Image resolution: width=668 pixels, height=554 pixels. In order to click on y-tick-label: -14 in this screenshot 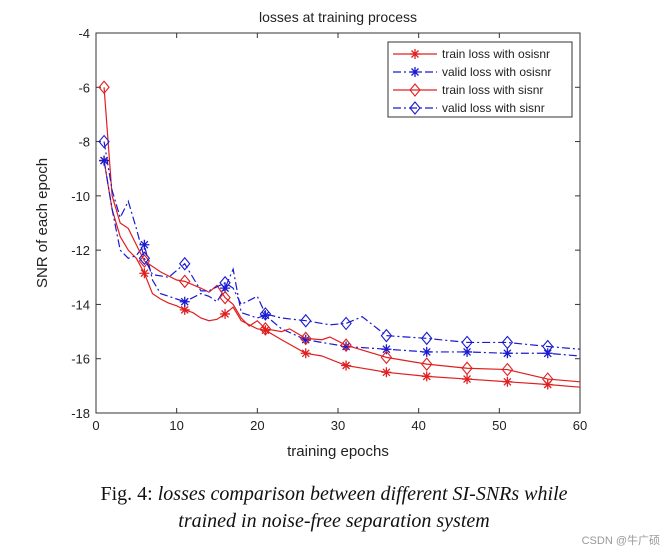, I will do `click(80, 304)`.